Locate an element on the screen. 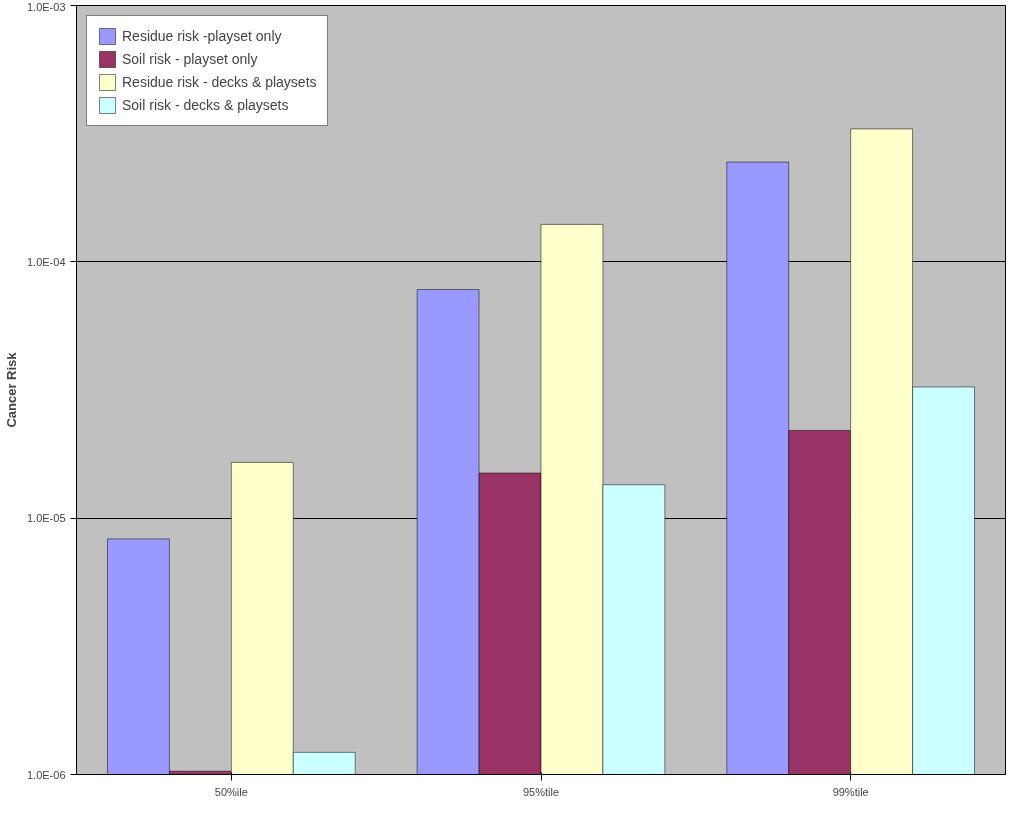 The height and width of the screenshot is (818, 1024). legend-label: Soil risk - decks & playsets is located at coordinates (205, 105).